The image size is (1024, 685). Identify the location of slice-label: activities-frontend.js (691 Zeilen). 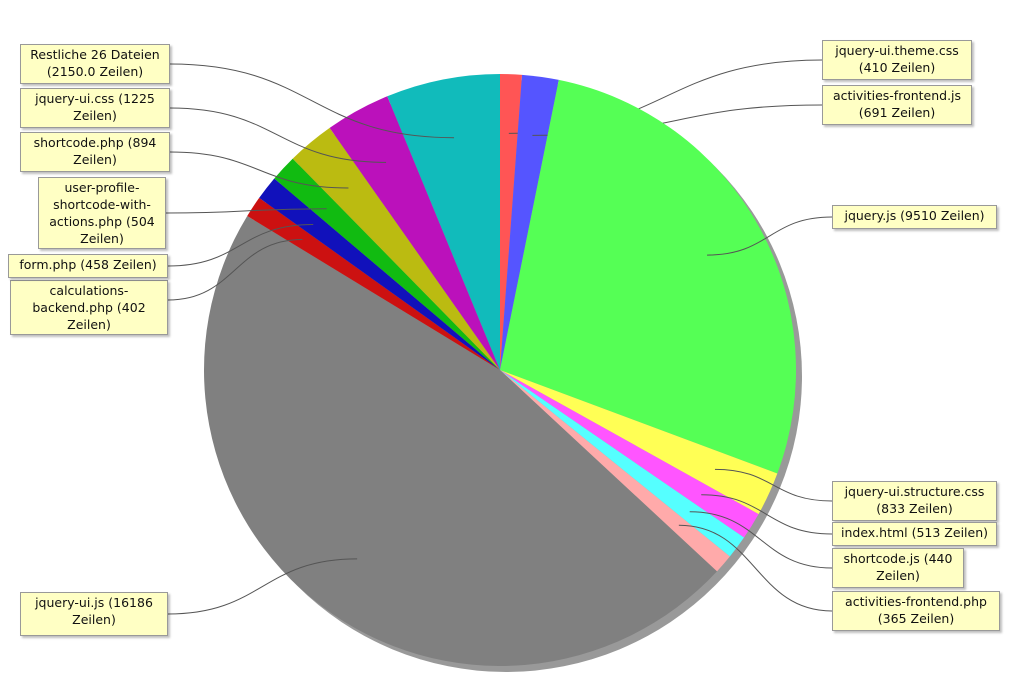
(897, 105).